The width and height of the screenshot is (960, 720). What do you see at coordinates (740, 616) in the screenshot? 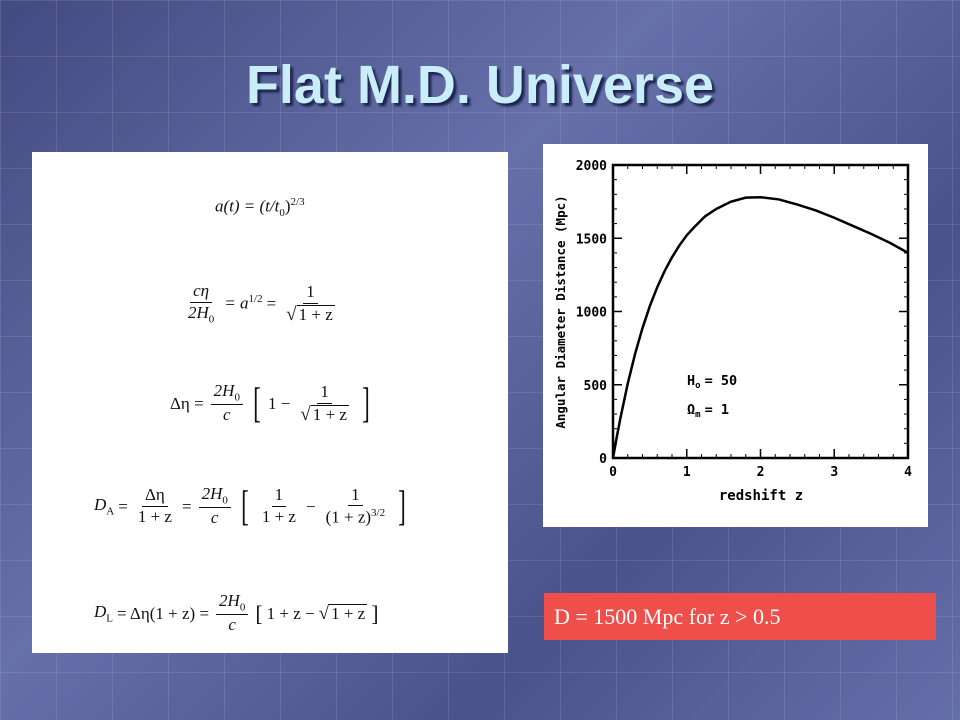
I see `distance-note: D = 1500 Mpc for z > 0.5` at bounding box center [740, 616].